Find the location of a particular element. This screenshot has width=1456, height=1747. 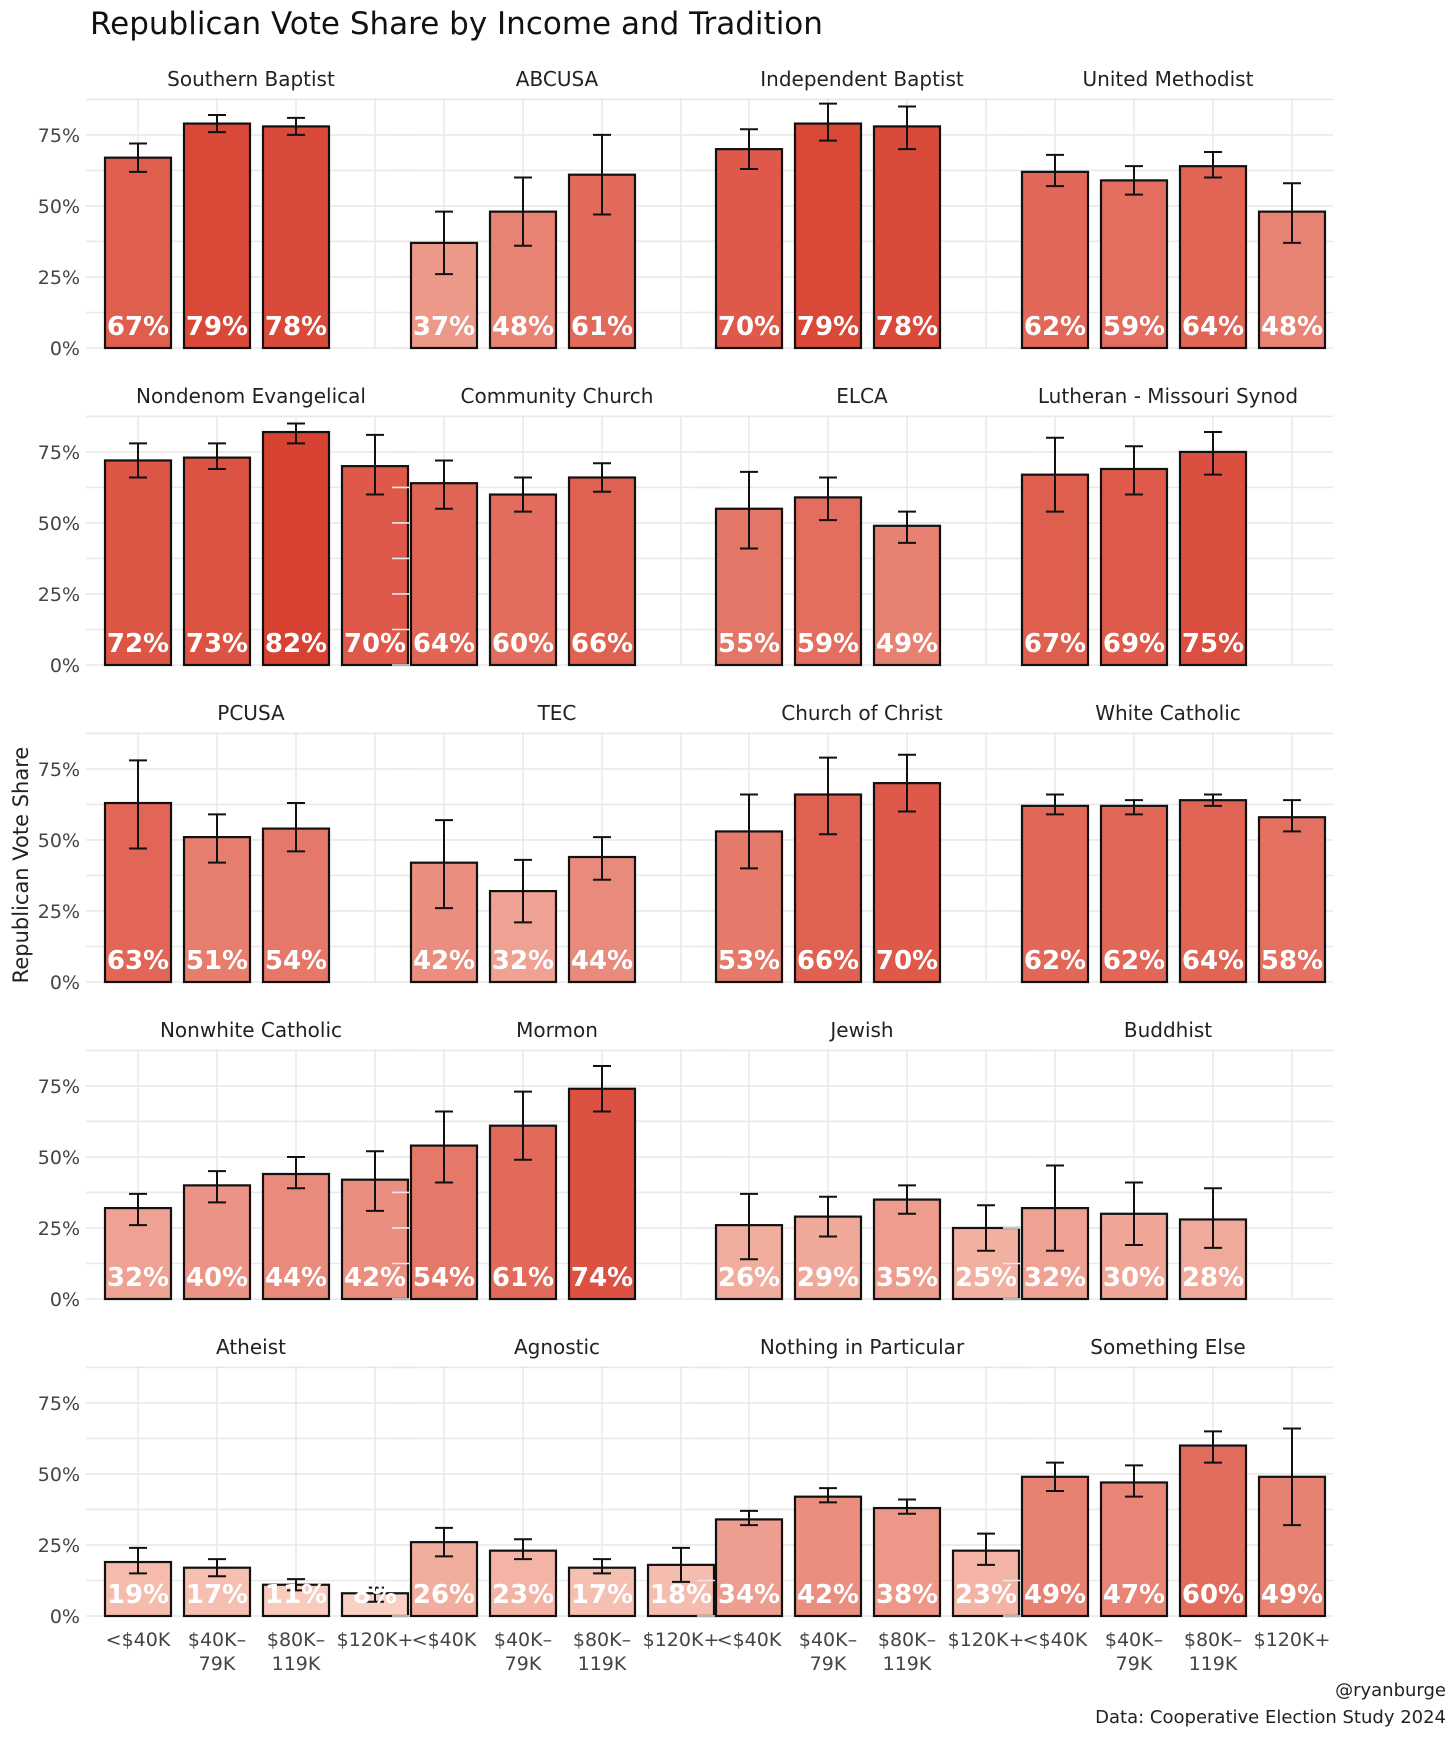

bar-value-label: 79% is located at coordinates (217, 327).